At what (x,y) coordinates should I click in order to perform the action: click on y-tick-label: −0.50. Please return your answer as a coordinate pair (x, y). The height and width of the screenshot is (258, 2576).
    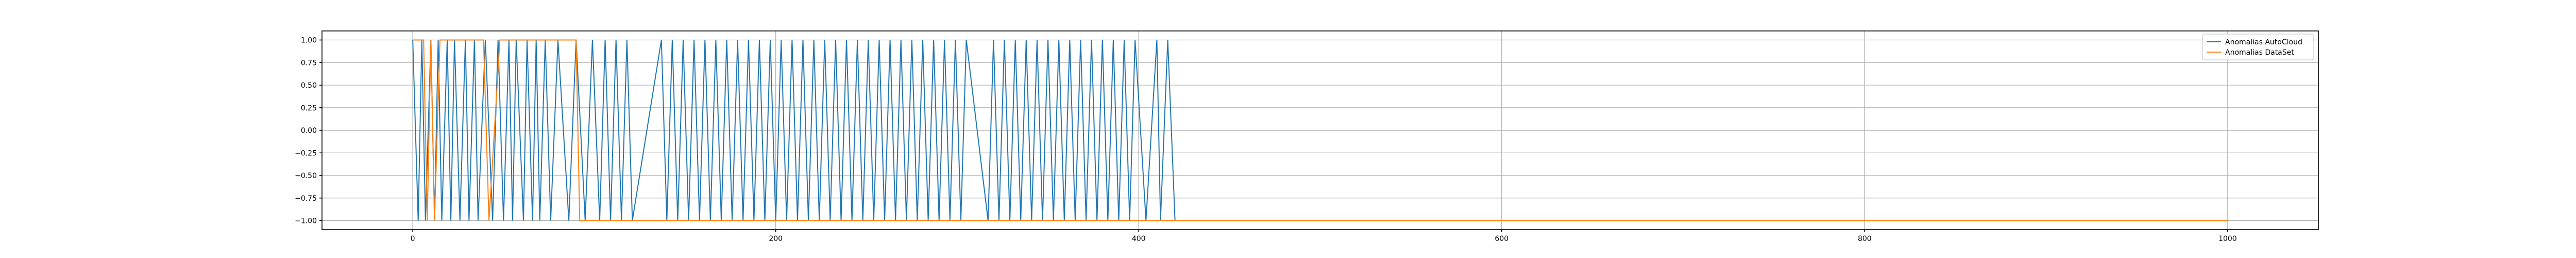
    Looking at the image, I should click on (306, 176).